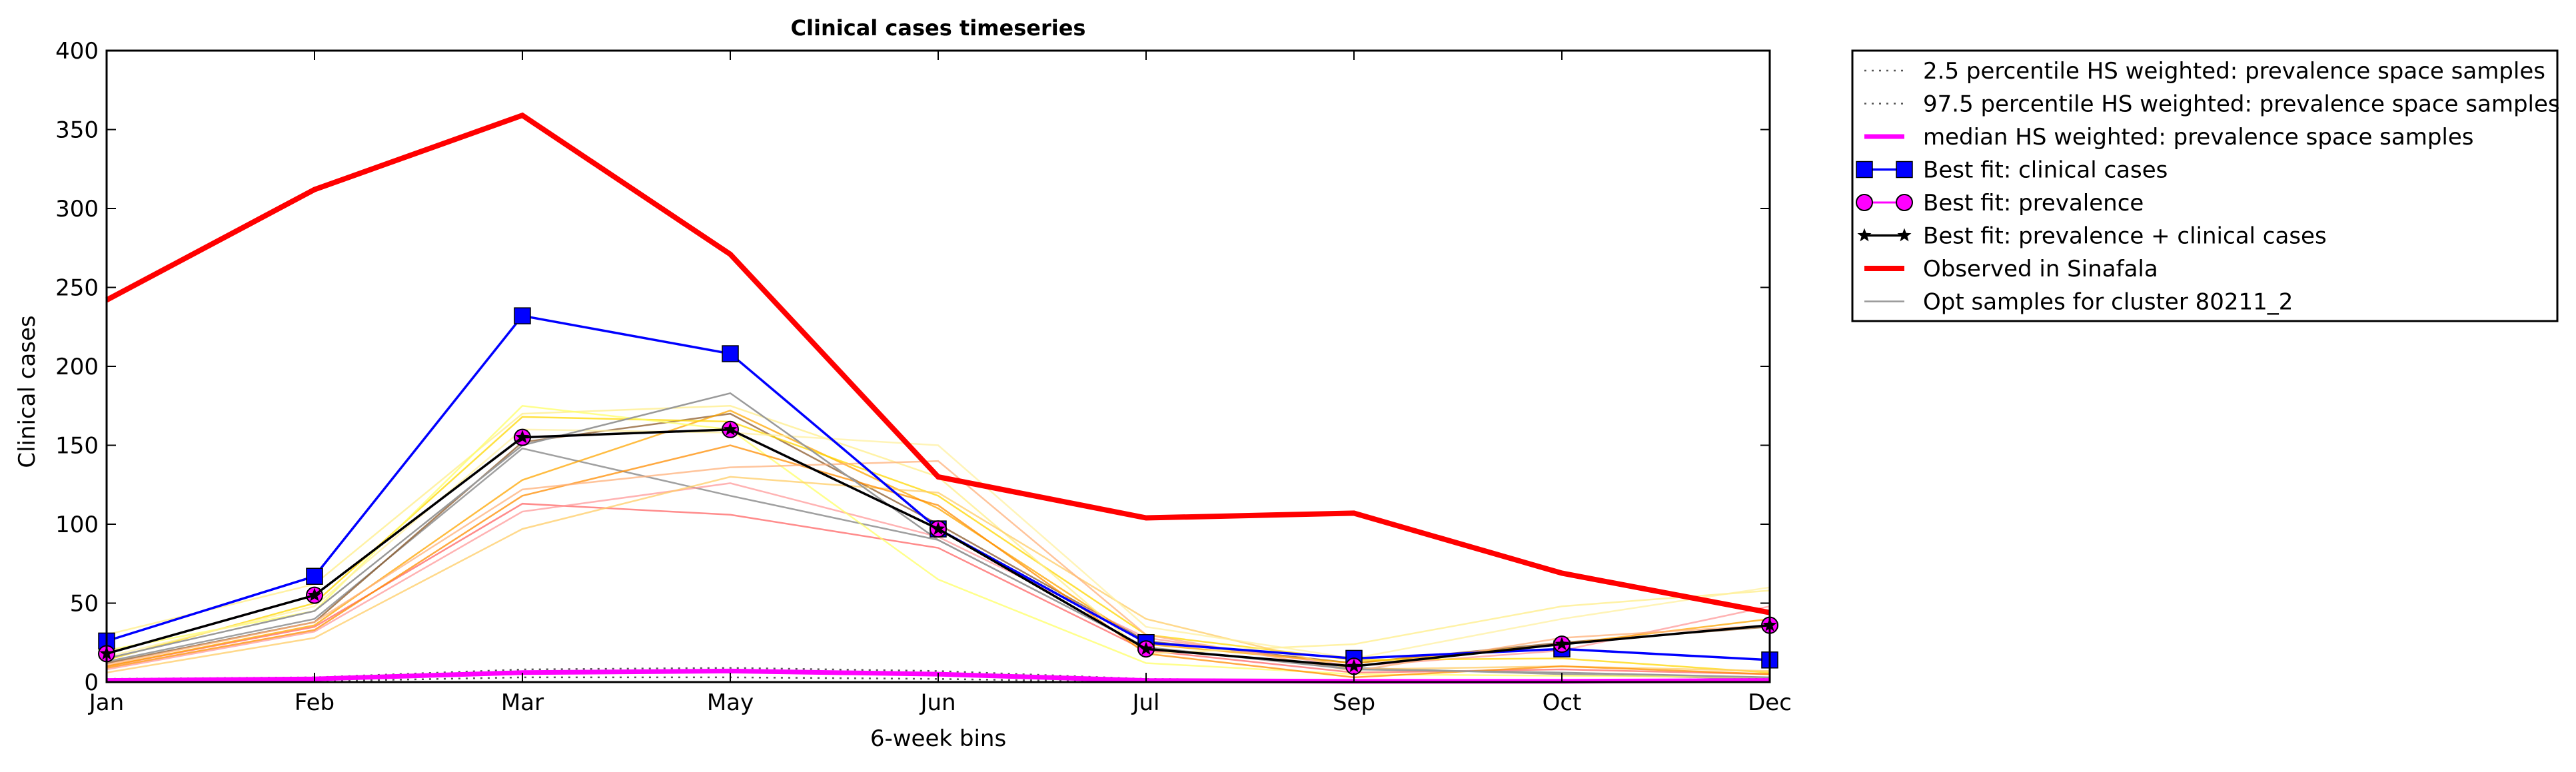 This screenshot has width=2576, height=772. I want to click on legend-item: Opt samples for cluster 80211_2, so click(2078, 302).